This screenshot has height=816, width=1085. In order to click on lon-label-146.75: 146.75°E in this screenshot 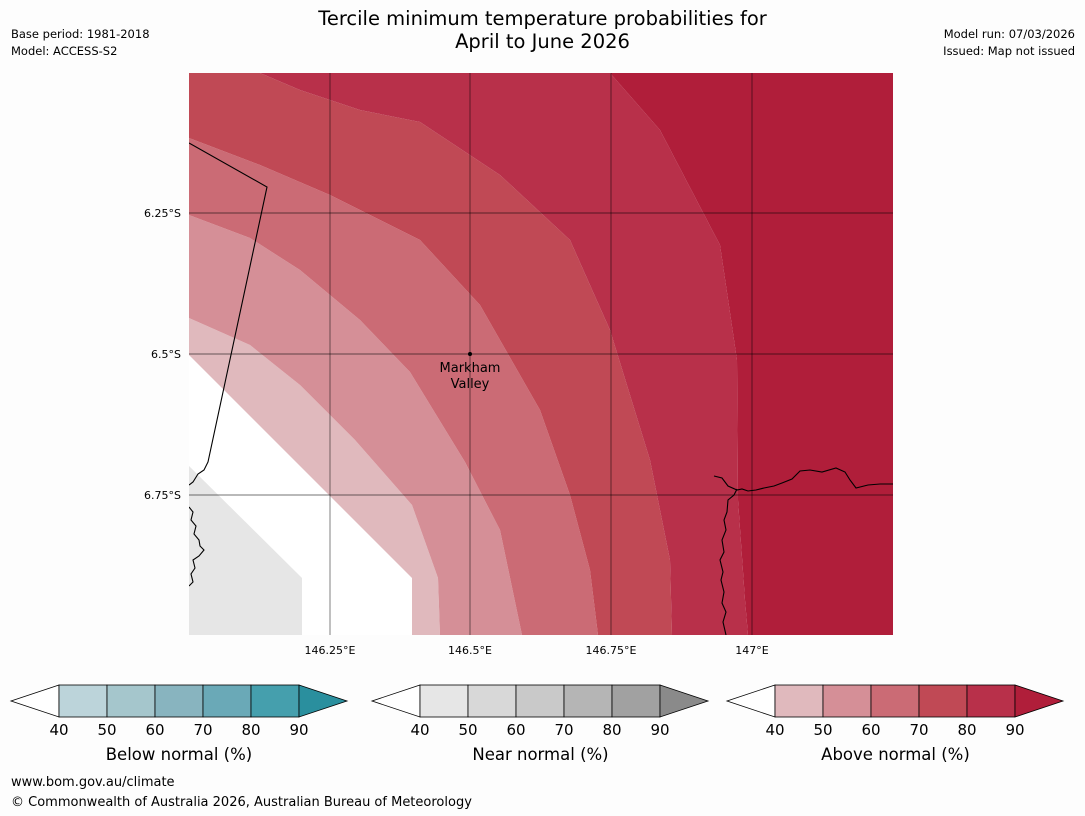, I will do `click(611, 650)`.